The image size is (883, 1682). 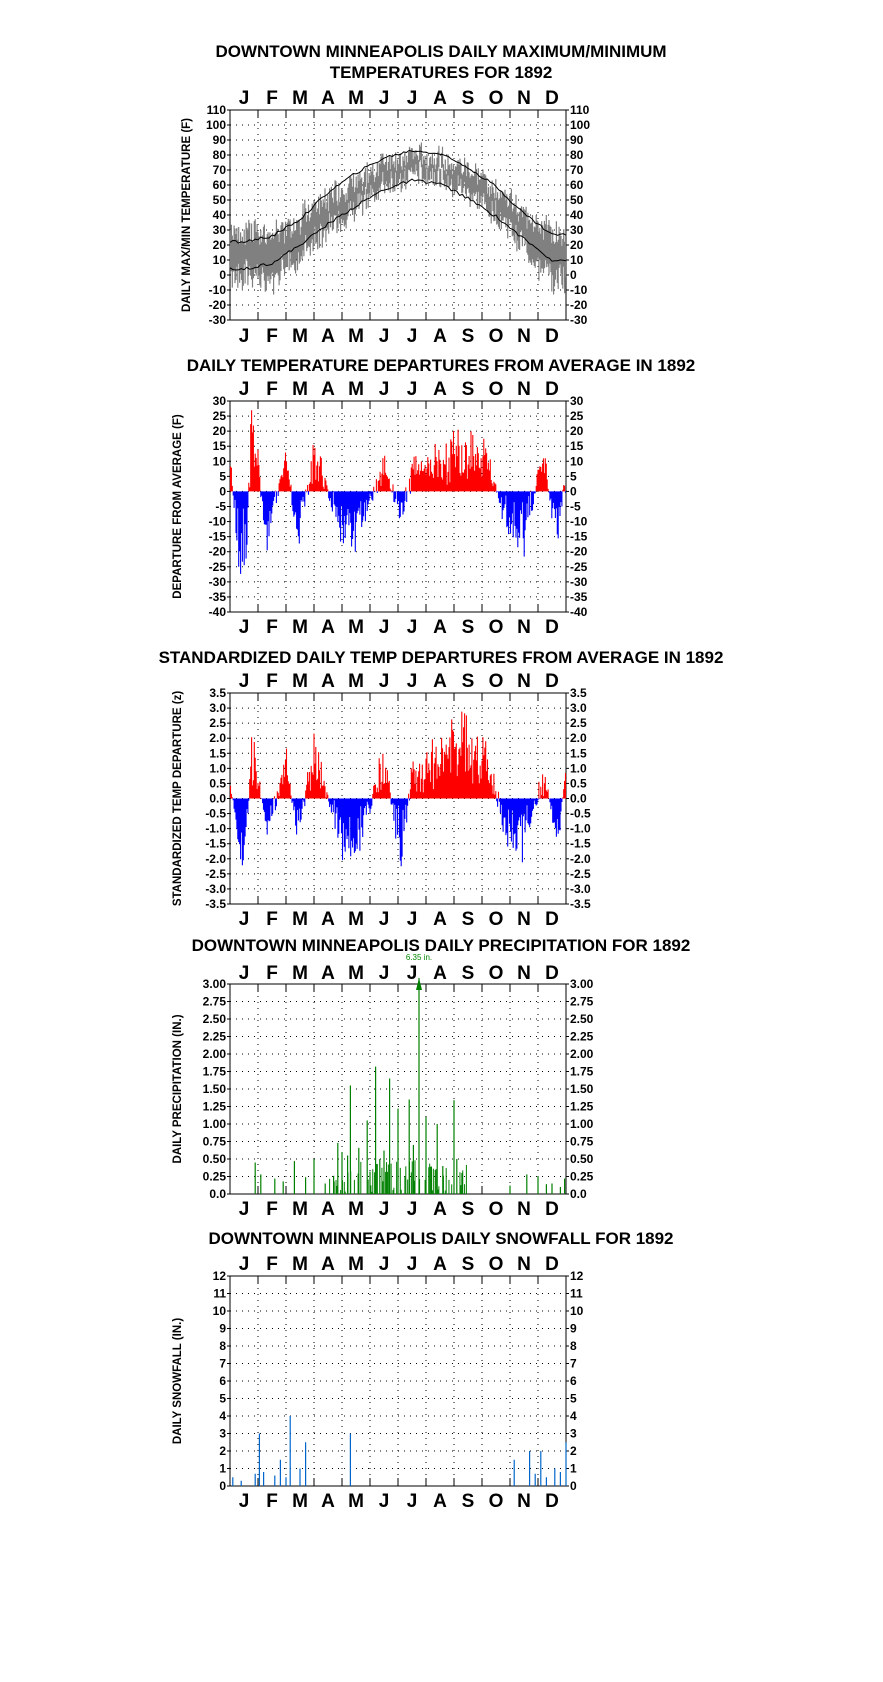 I want to click on y-tick-label-right: 1, so click(x=573, y=1469).